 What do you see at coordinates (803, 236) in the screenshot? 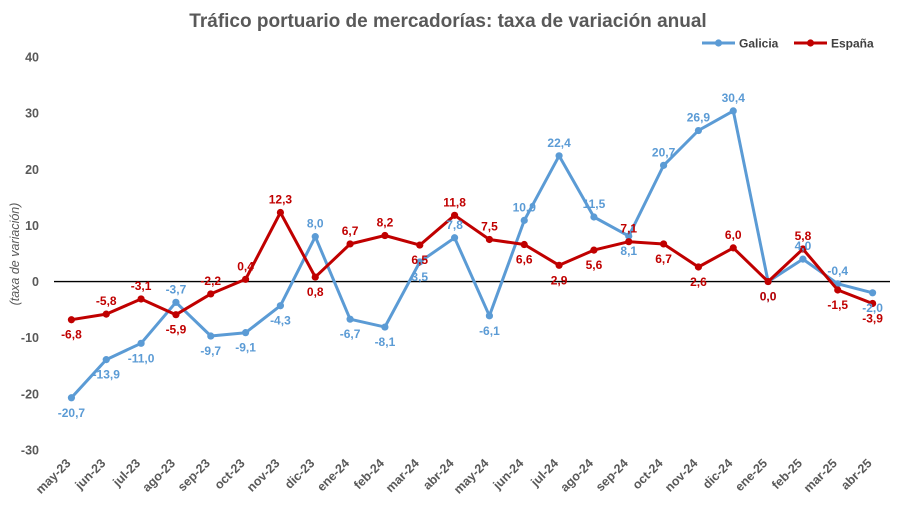
I see `data-label-espana: 5,8` at bounding box center [803, 236].